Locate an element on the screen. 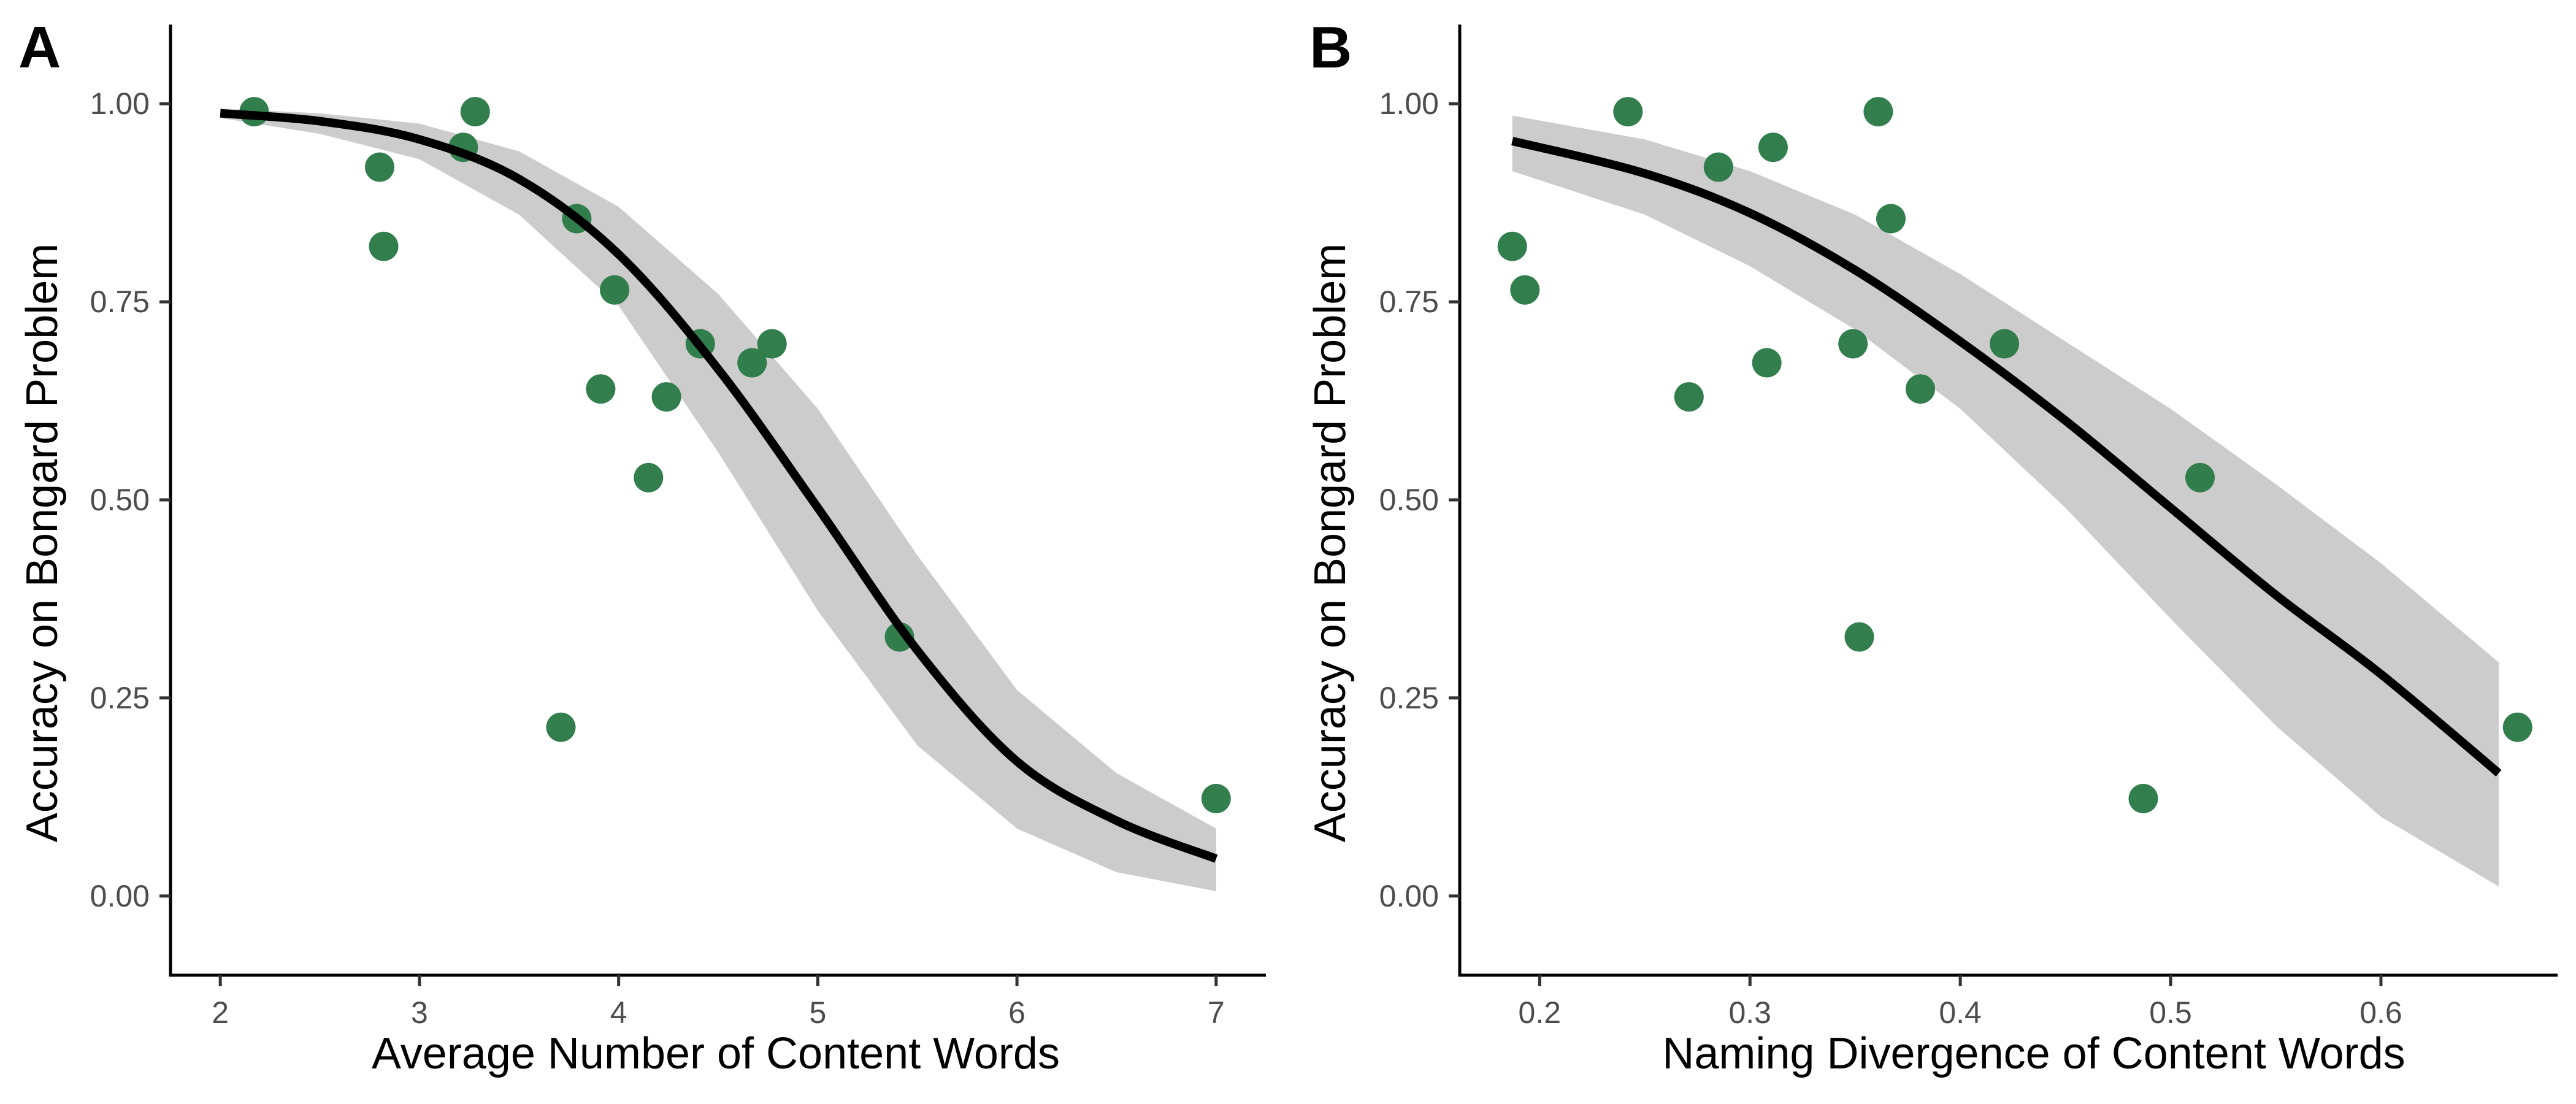 The image size is (2576, 1104). panel-a-x-tick-label: 6 is located at coordinates (1016, 1012).